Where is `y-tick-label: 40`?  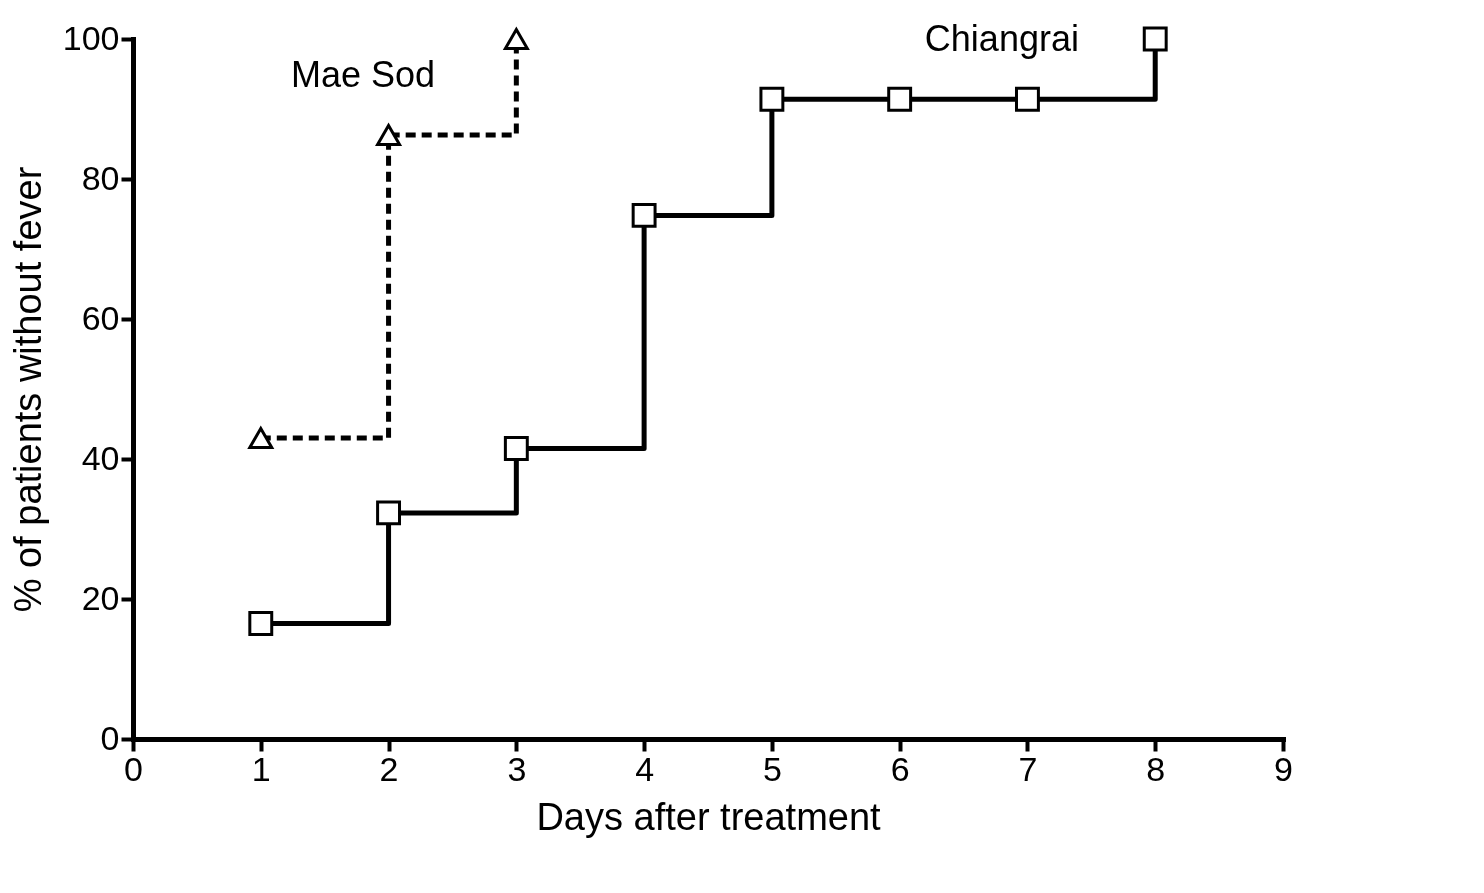 y-tick-label: 40 is located at coordinates (100, 457).